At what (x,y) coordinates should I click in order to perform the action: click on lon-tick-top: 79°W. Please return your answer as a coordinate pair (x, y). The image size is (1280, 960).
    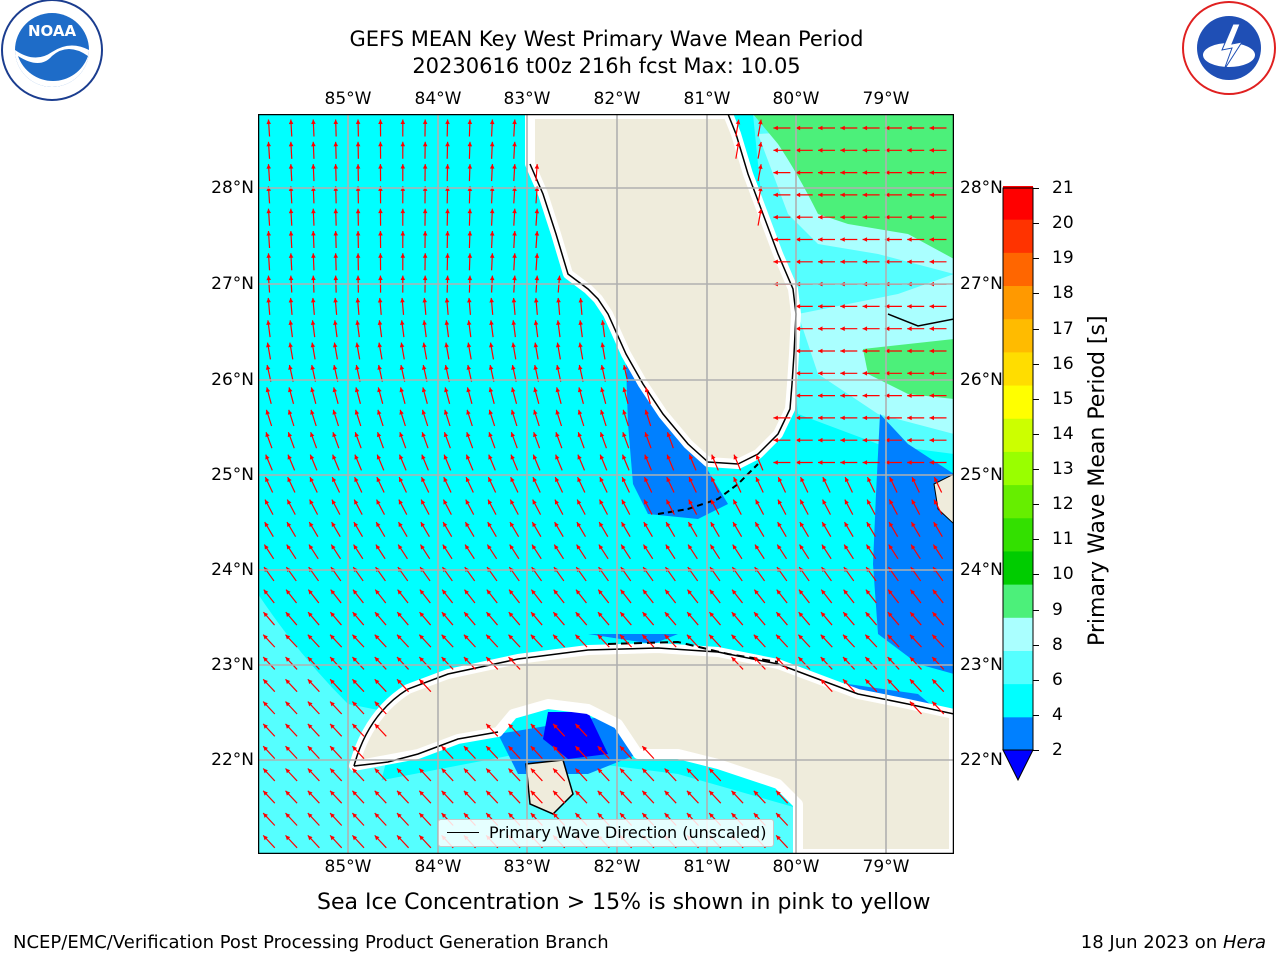
    Looking at the image, I should click on (886, 99).